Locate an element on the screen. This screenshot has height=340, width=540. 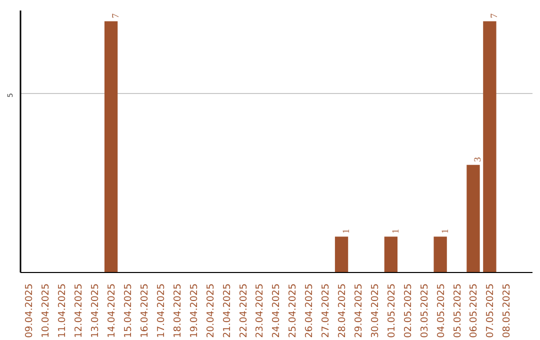
x-tick-label: 17.04.2025 is located at coordinates (161, 310).